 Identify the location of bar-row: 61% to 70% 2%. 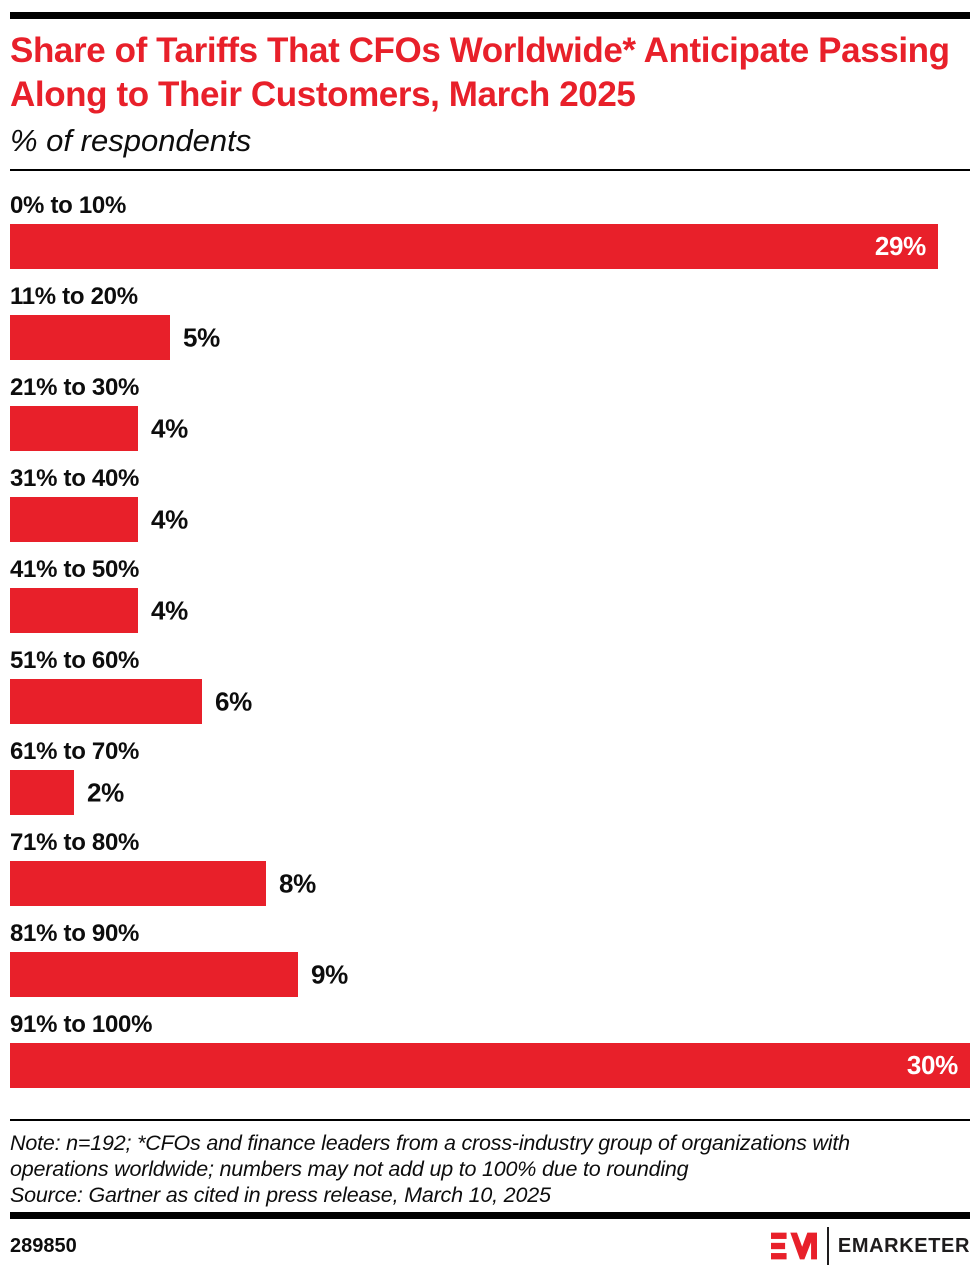
(490, 776).